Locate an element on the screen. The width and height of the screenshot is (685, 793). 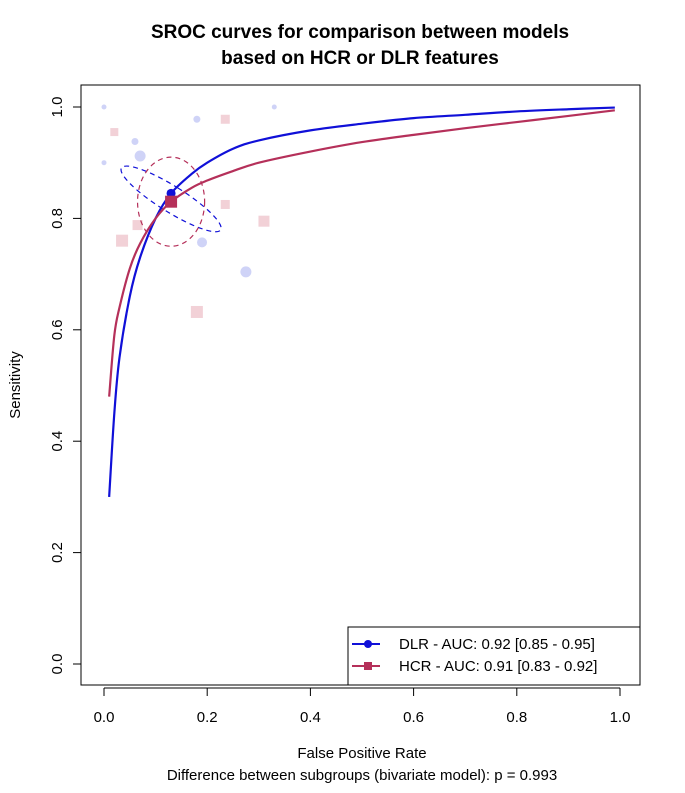
confidence-region-hcr is located at coordinates (171, 201).